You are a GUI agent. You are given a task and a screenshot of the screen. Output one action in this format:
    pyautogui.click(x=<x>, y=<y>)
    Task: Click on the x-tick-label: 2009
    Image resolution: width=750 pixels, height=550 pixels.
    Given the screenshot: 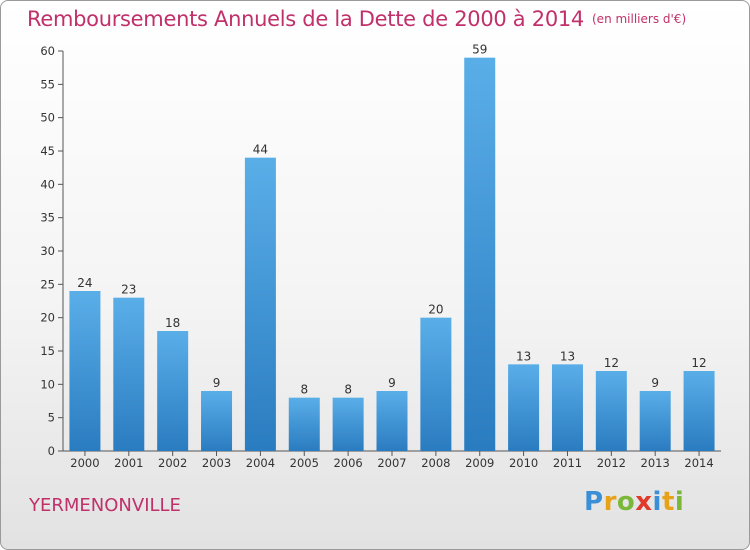 What is the action you would take?
    pyautogui.click(x=479, y=463)
    